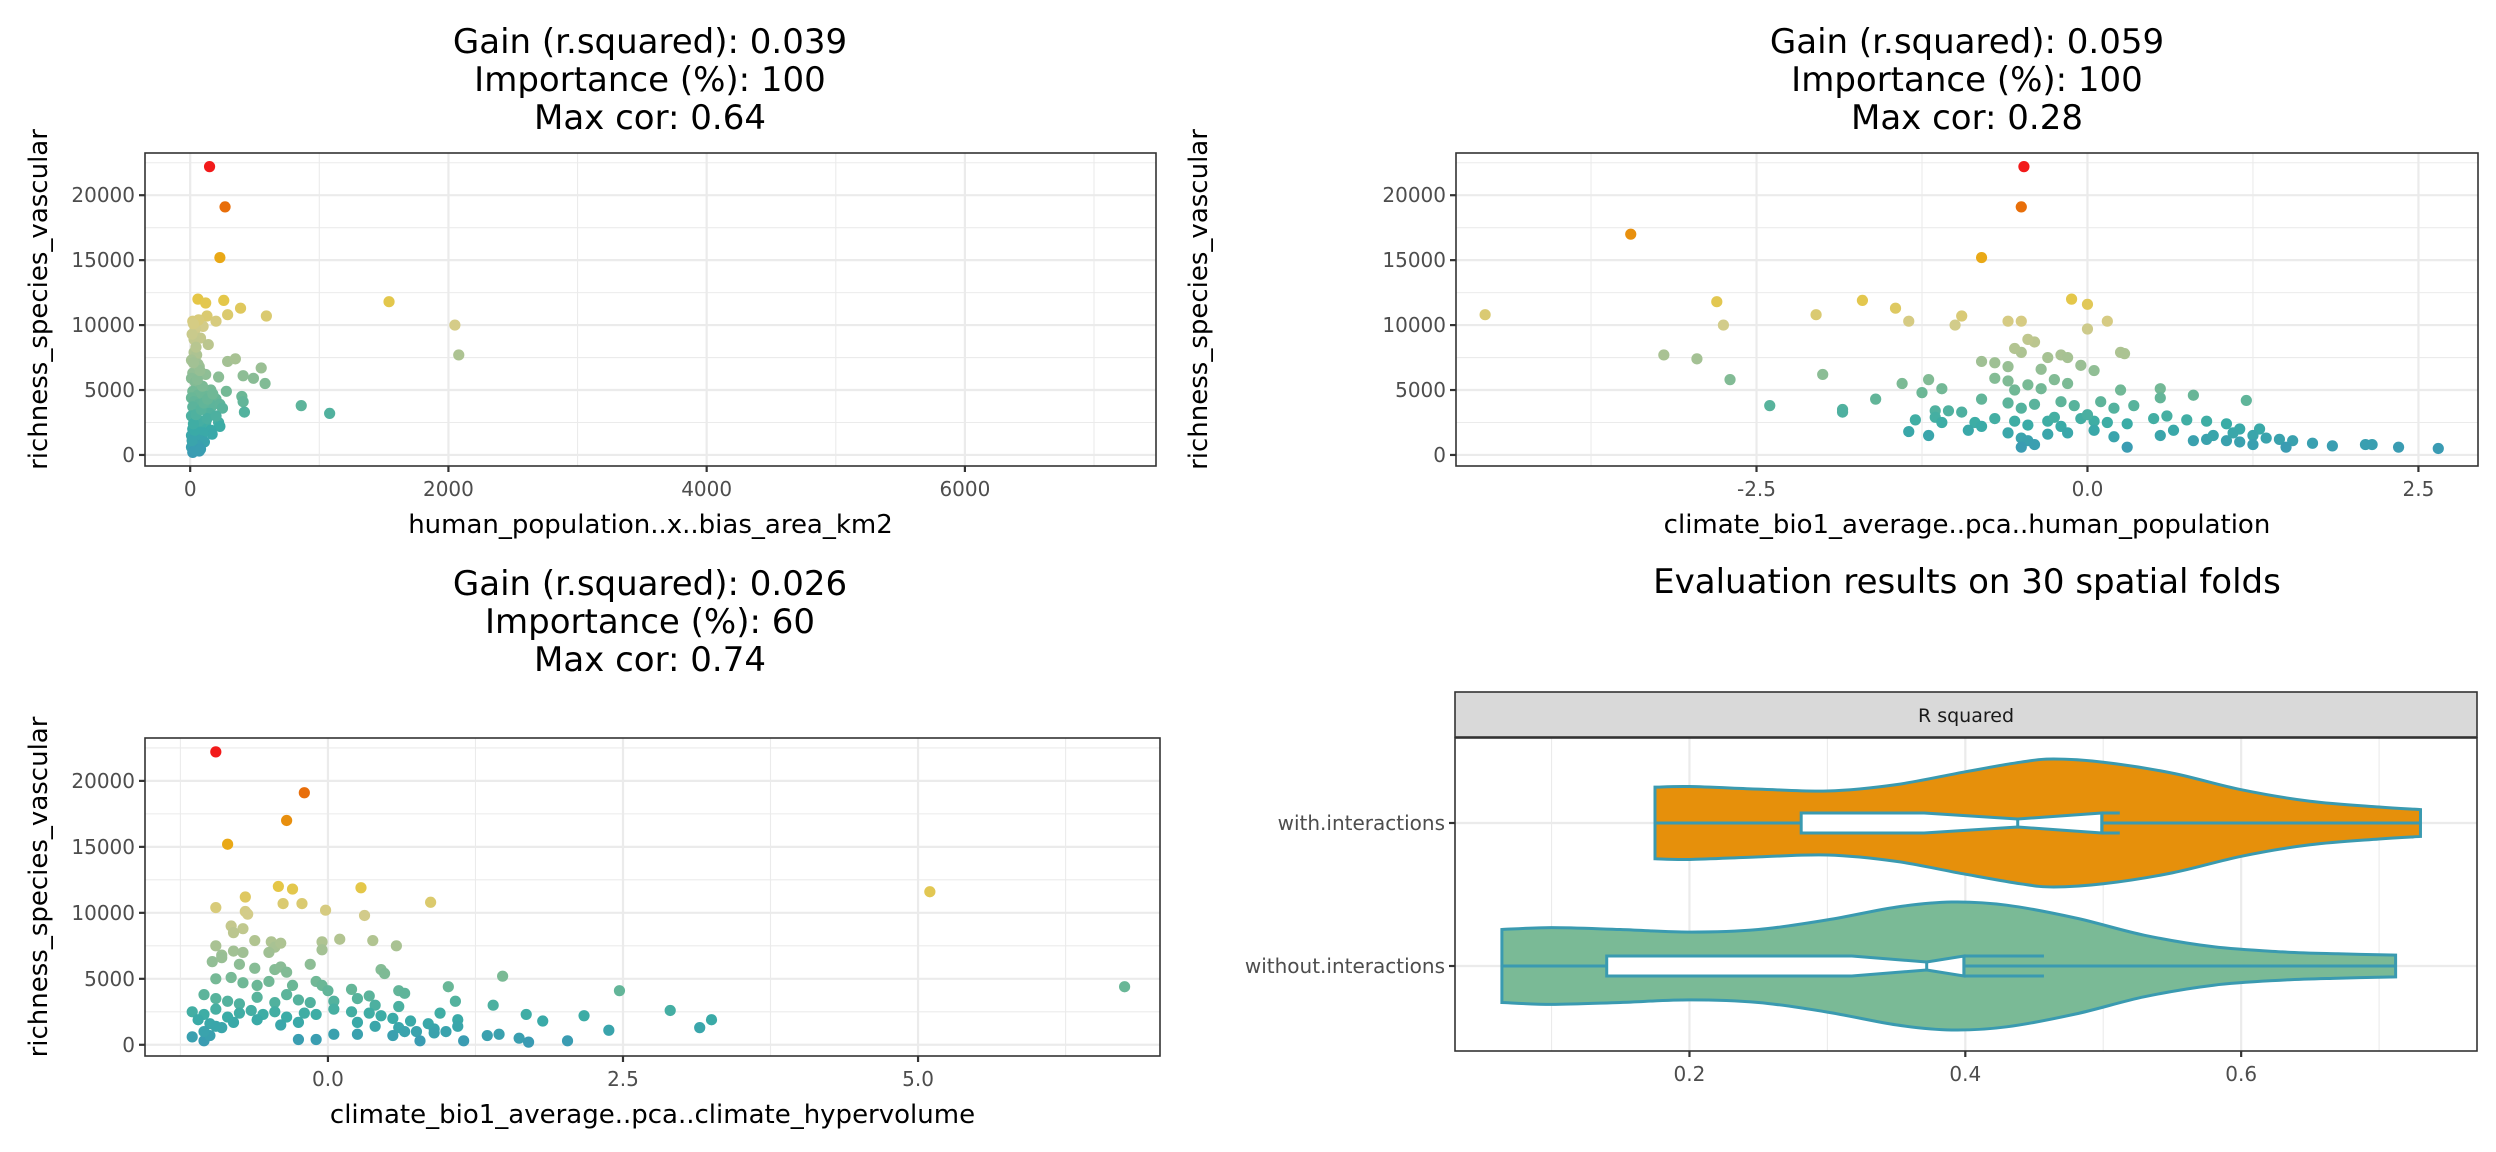  I want to click on y-tick-label: 5000, so click(109, 979).